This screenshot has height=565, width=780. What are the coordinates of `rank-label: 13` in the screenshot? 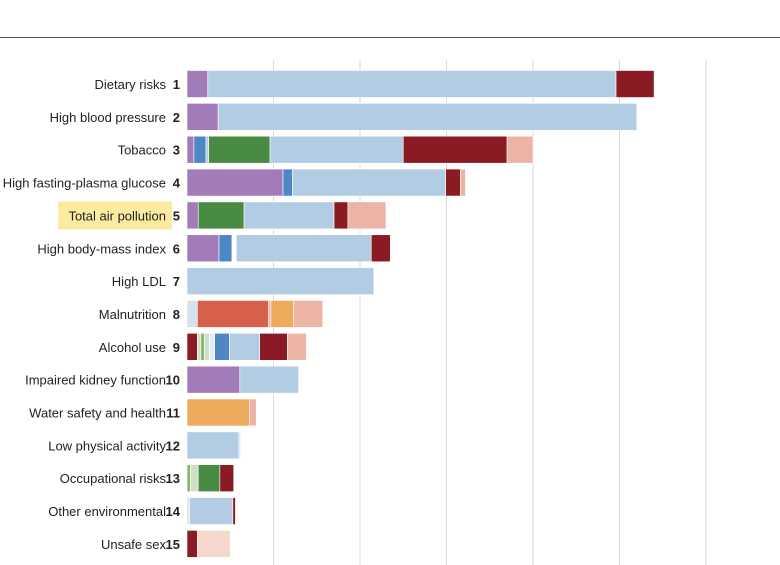 It's located at (173, 478).